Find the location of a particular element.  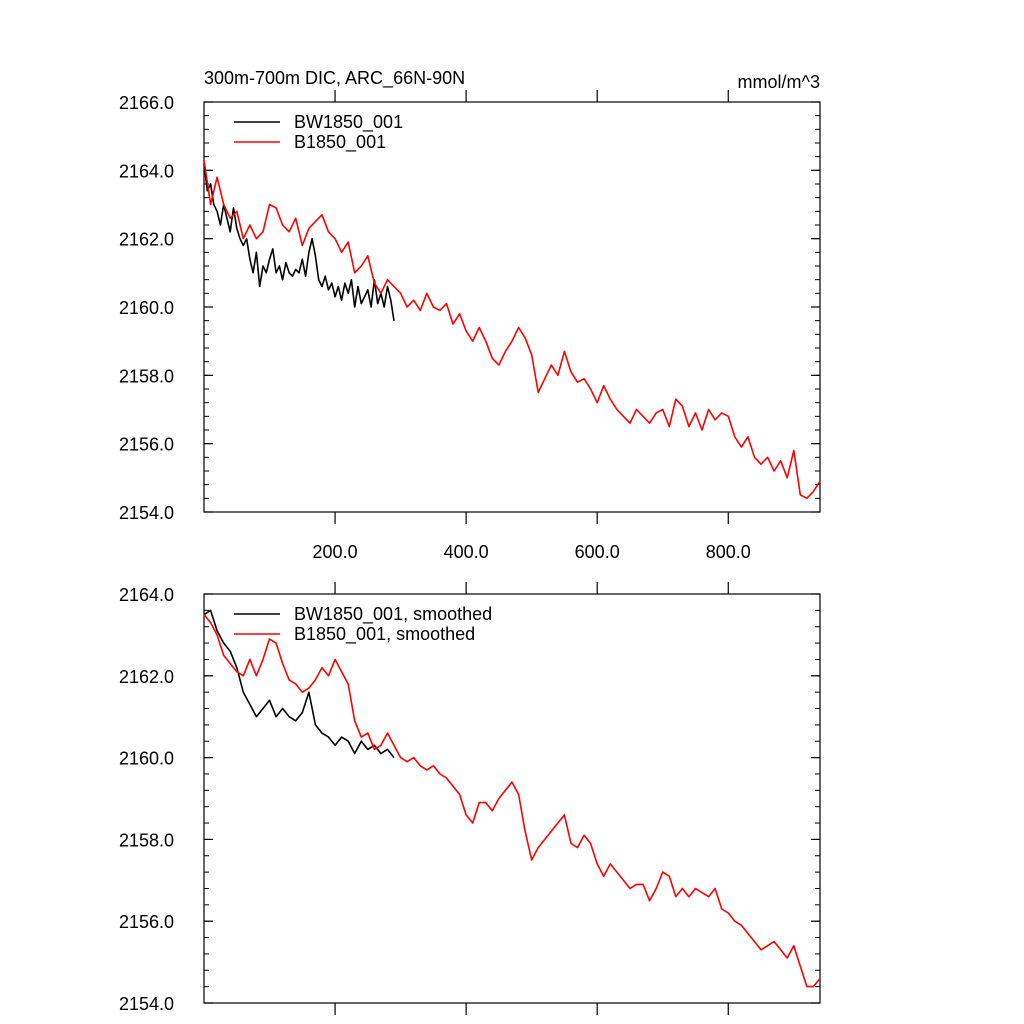

legend-label: B1850_001 is located at coordinates (340, 142).